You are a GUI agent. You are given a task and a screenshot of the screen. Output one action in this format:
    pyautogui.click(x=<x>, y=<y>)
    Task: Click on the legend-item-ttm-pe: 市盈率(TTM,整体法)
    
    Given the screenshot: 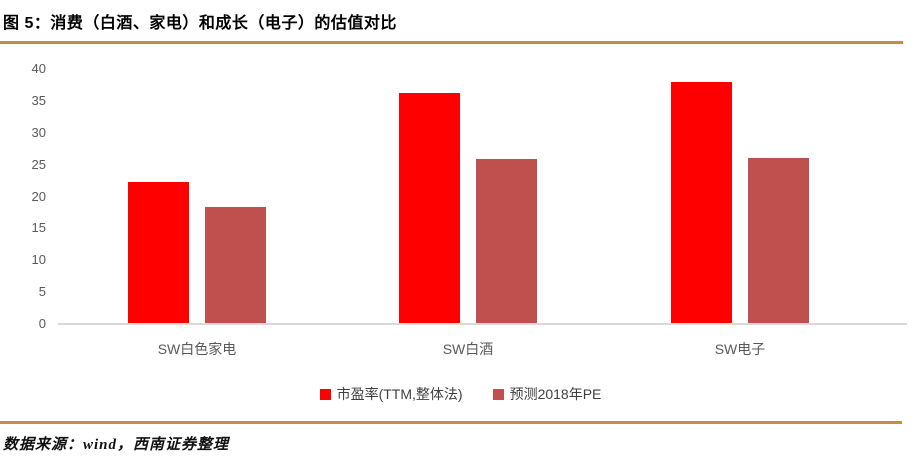 What is the action you would take?
    pyautogui.click(x=391, y=394)
    